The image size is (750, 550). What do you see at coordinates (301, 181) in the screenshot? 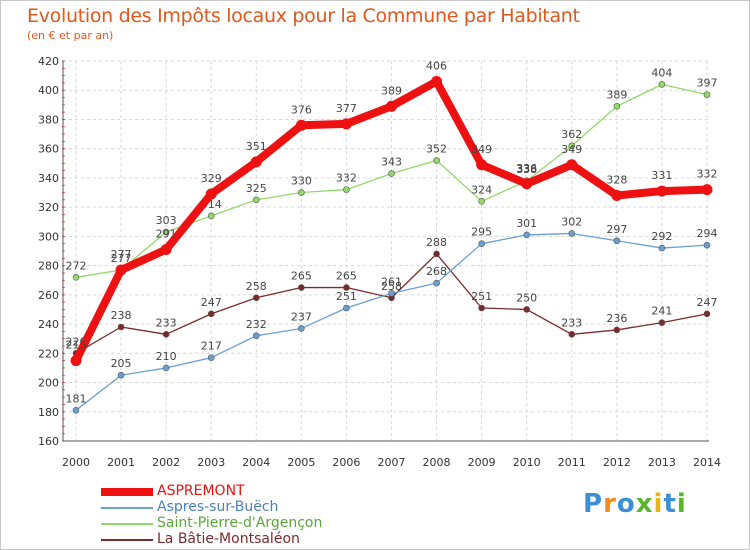
I see `data-label-saint-pierre-d-argencon: 330` at bounding box center [301, 181].